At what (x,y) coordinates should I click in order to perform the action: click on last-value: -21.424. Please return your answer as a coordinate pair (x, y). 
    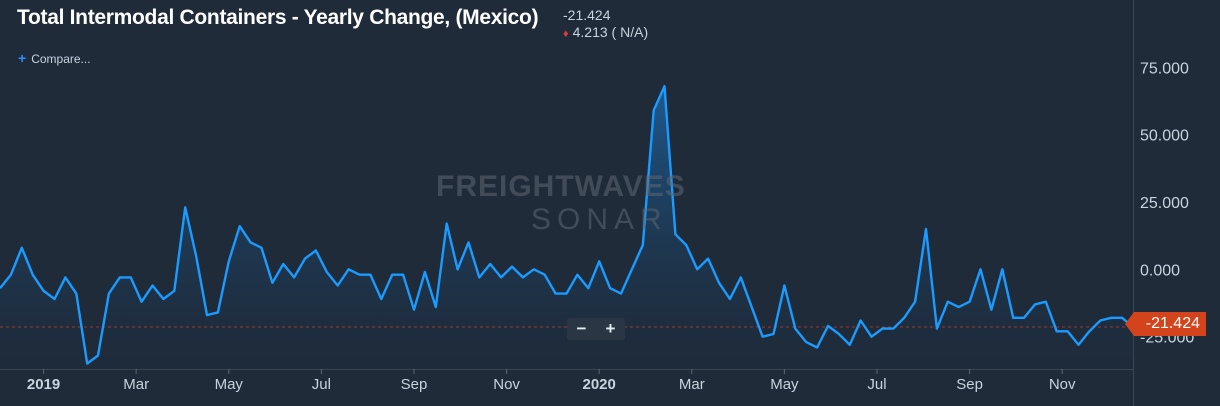
    Looking at the image, I should click on (587, 15).